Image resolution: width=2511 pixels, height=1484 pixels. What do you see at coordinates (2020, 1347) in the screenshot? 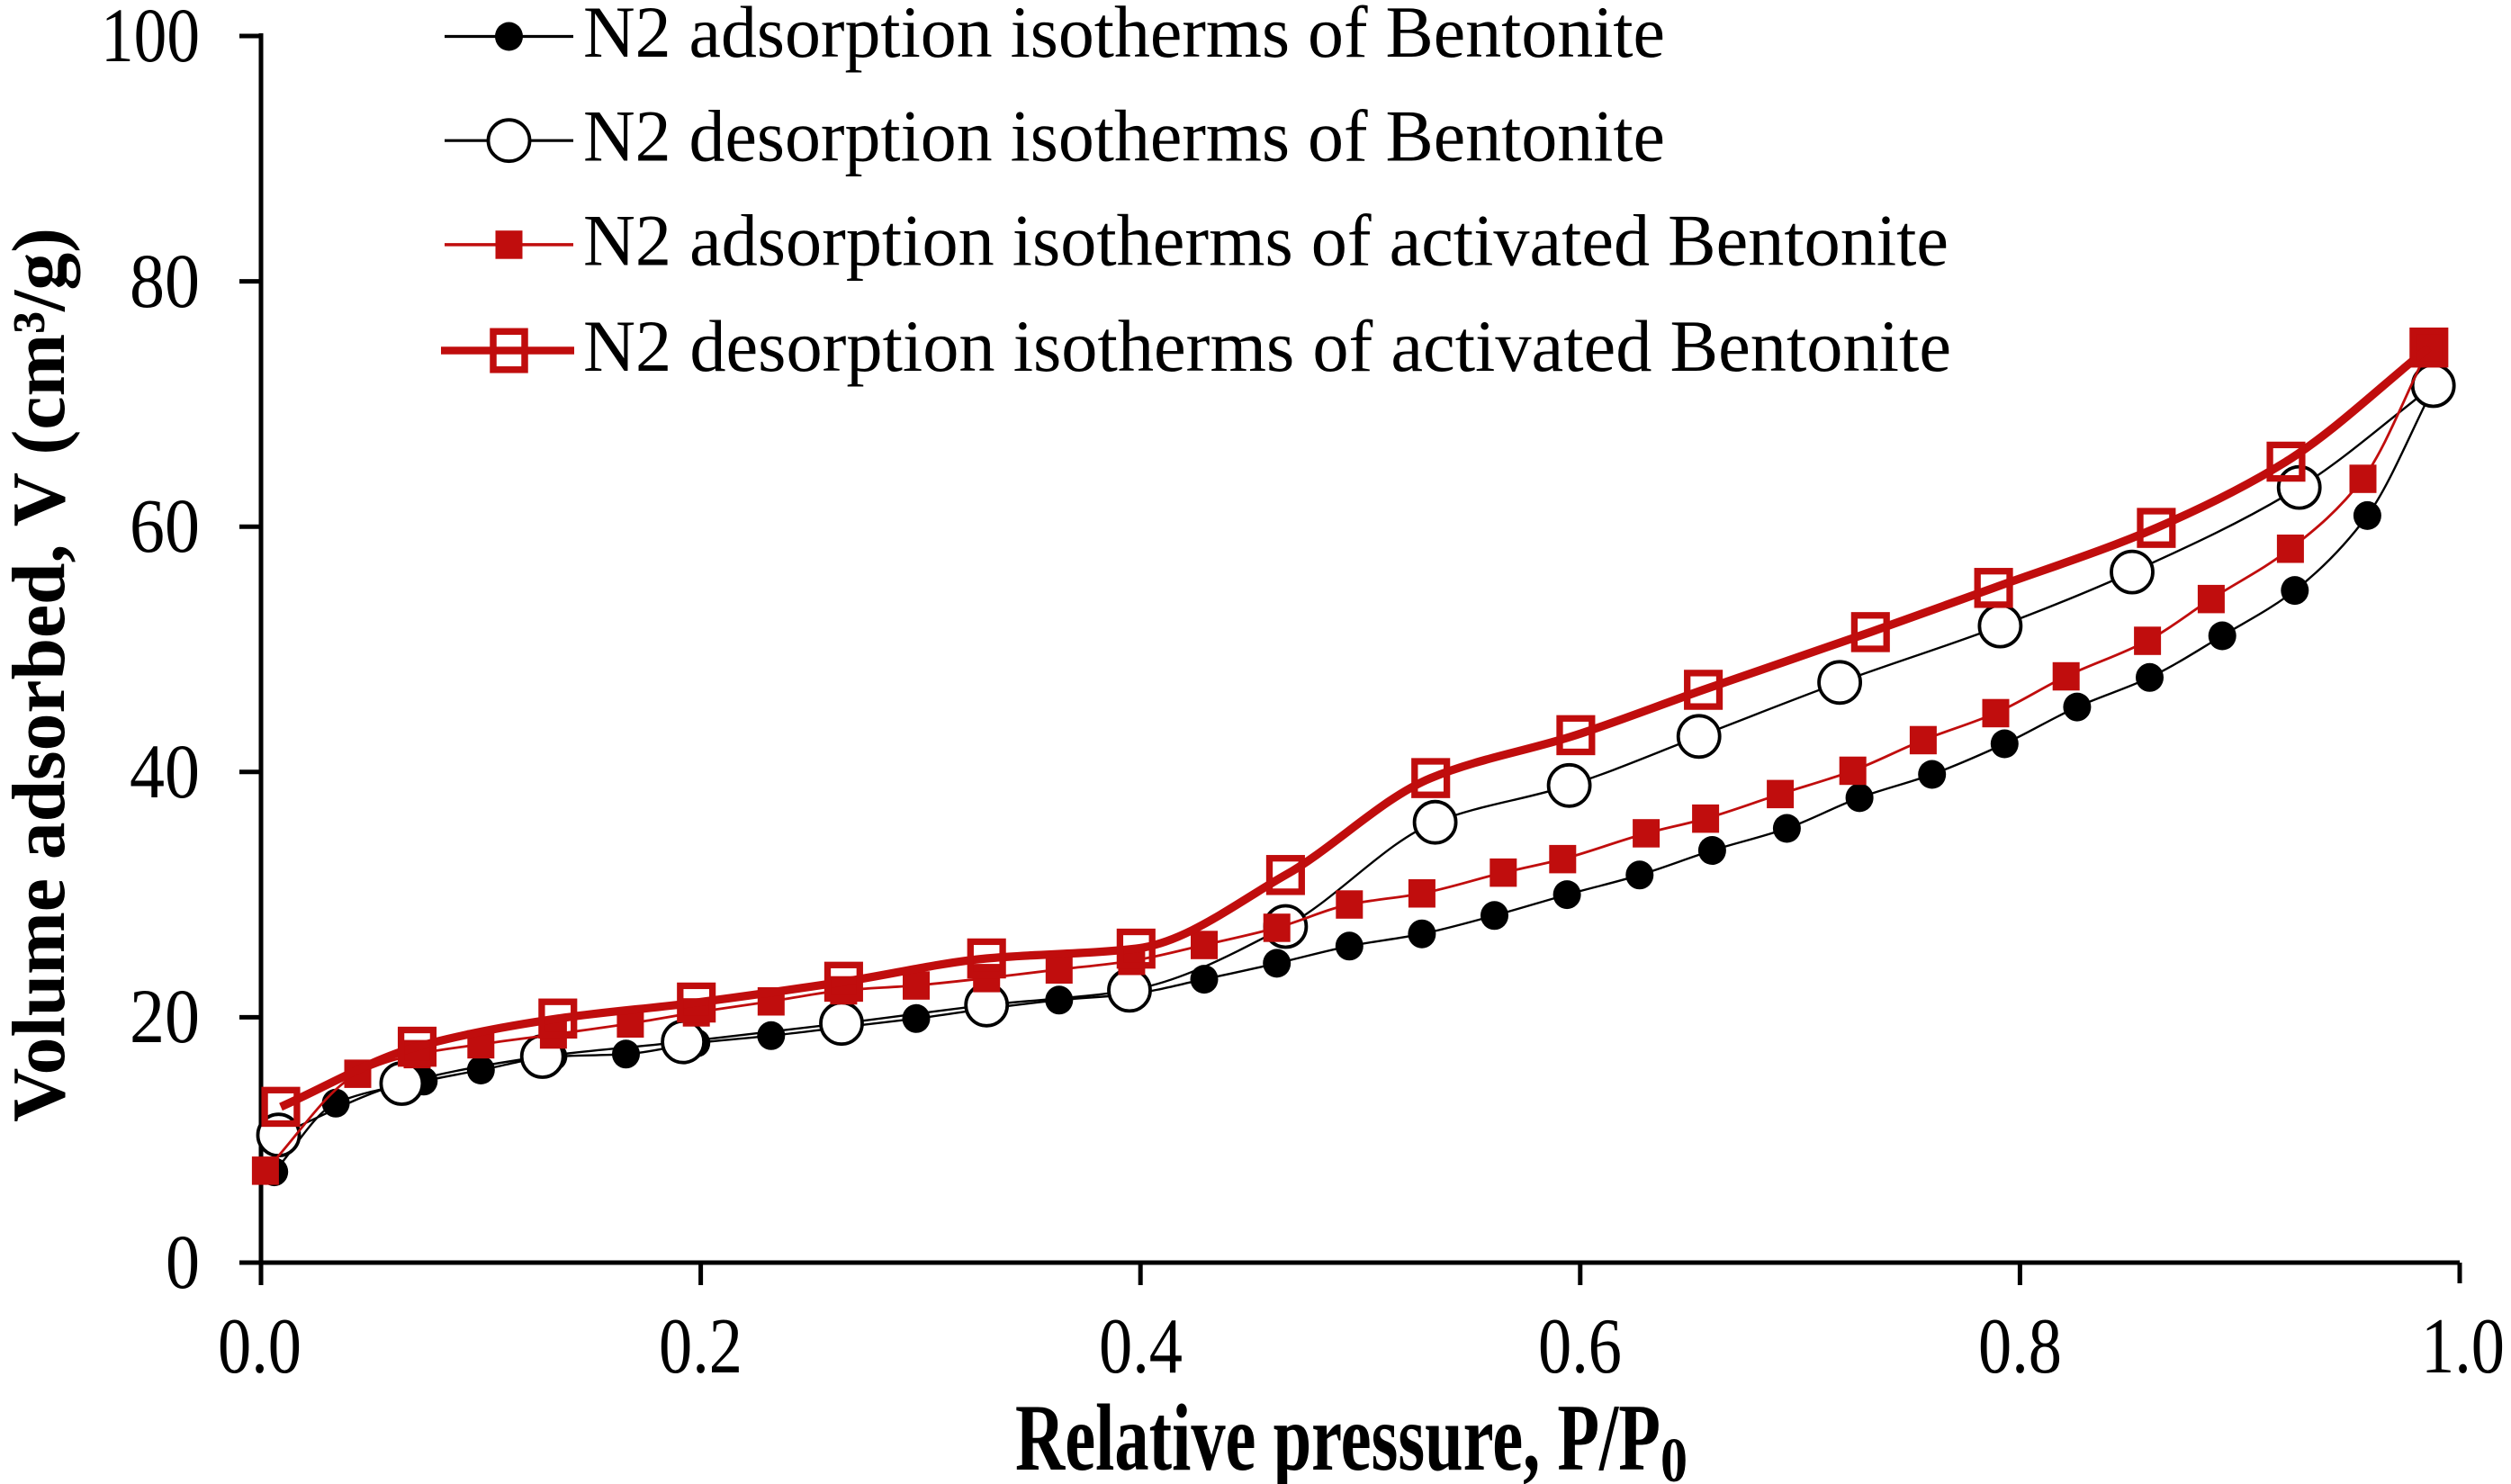
I see `svg-text: 0.8` at bounding box center [2020, 1347].